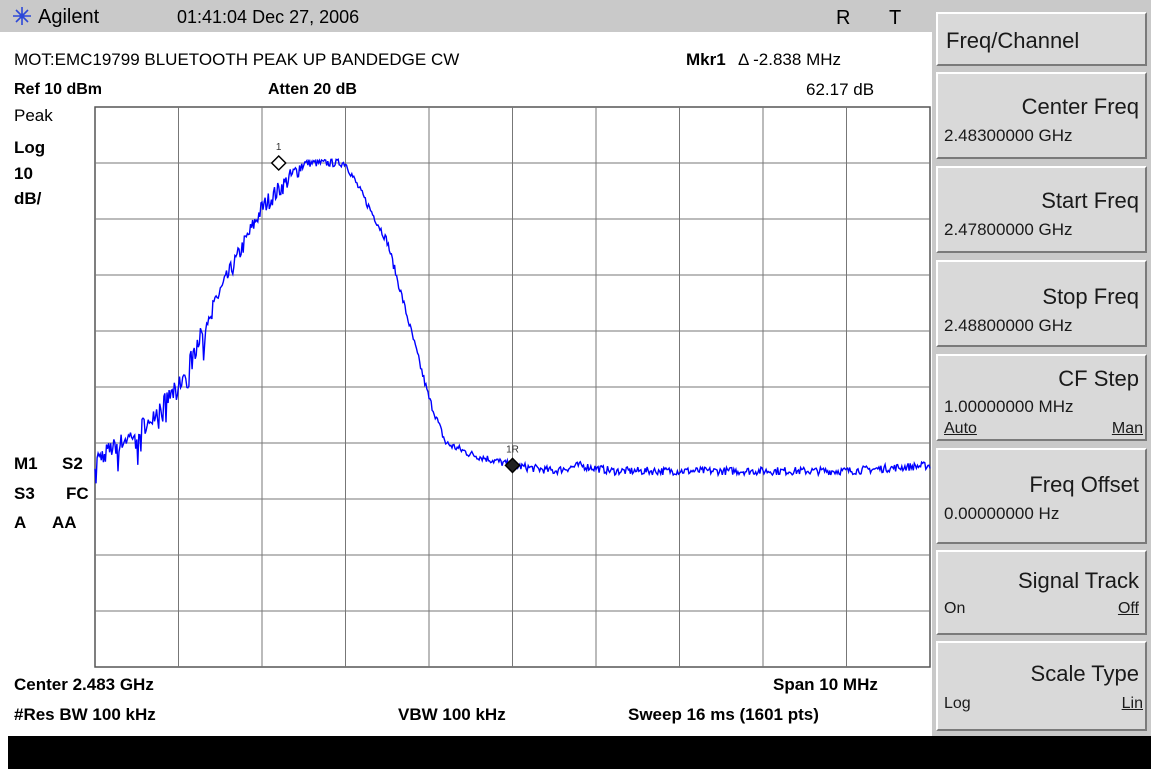 The width and height of the screenshot is (1151, 769). I want to click on scale-type-softkey: Scale Type Log Lin, so click(1041, 686).